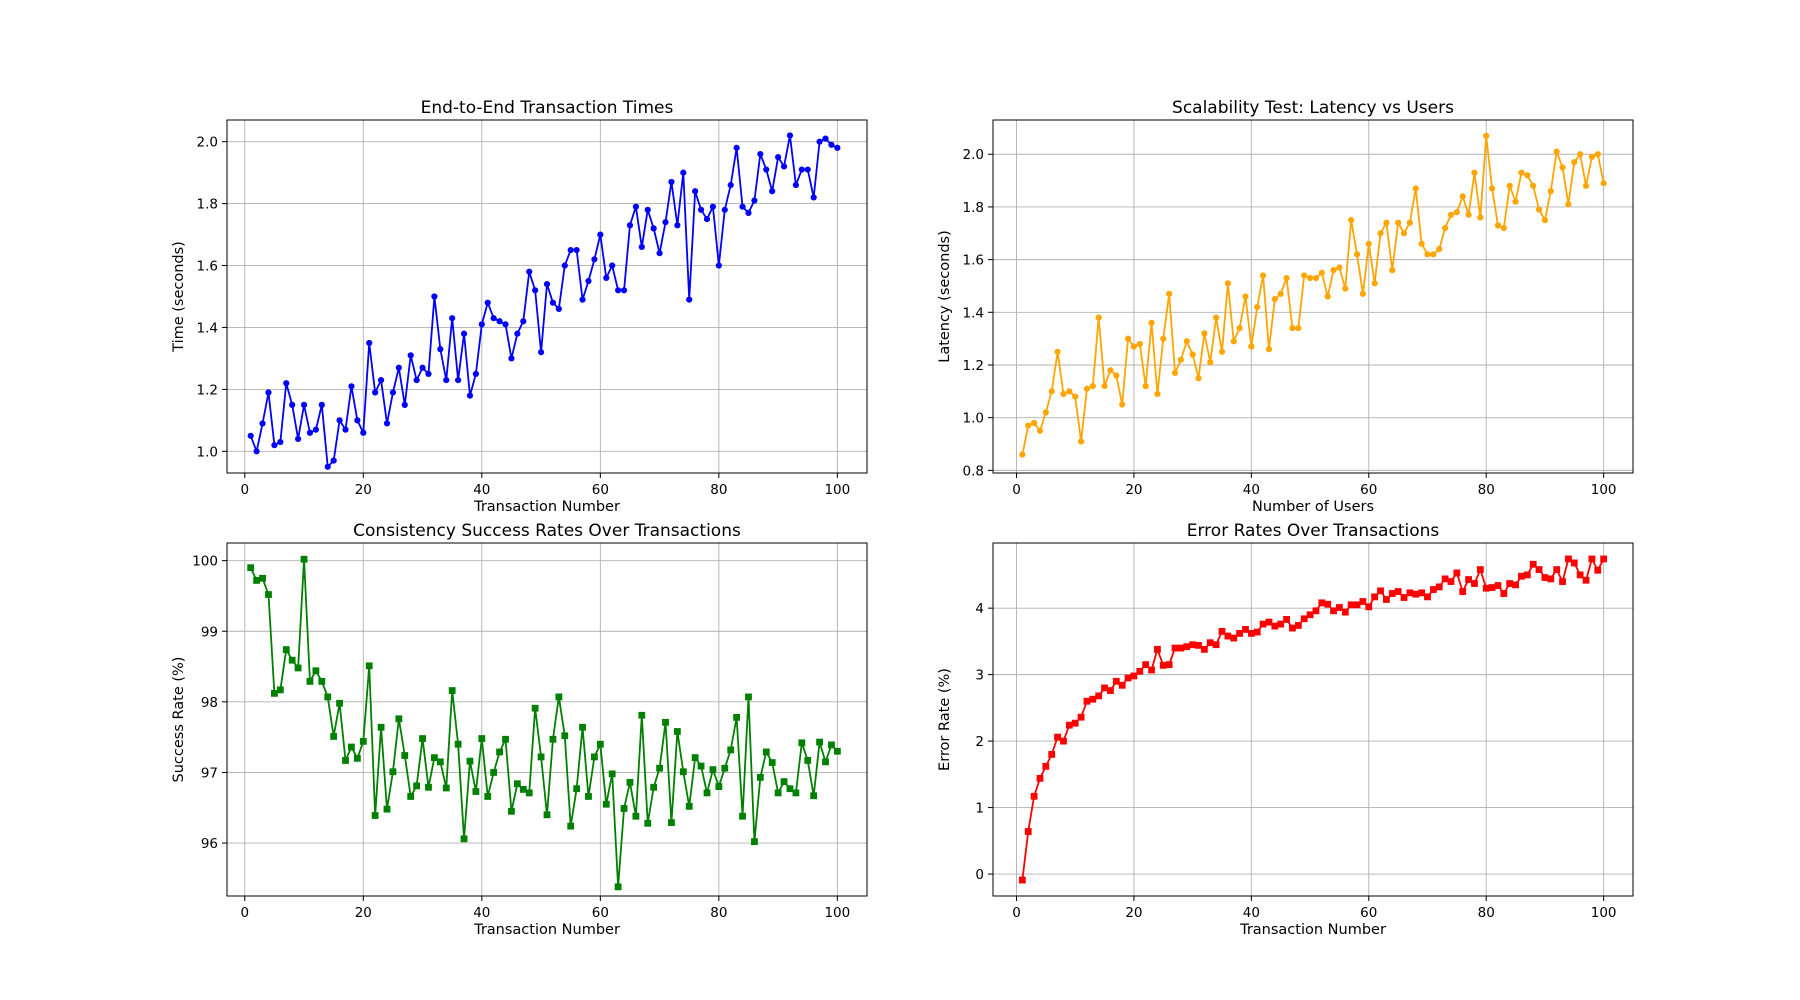  I want to click on y-axis-label: Time (seconds), so click(179, 297).